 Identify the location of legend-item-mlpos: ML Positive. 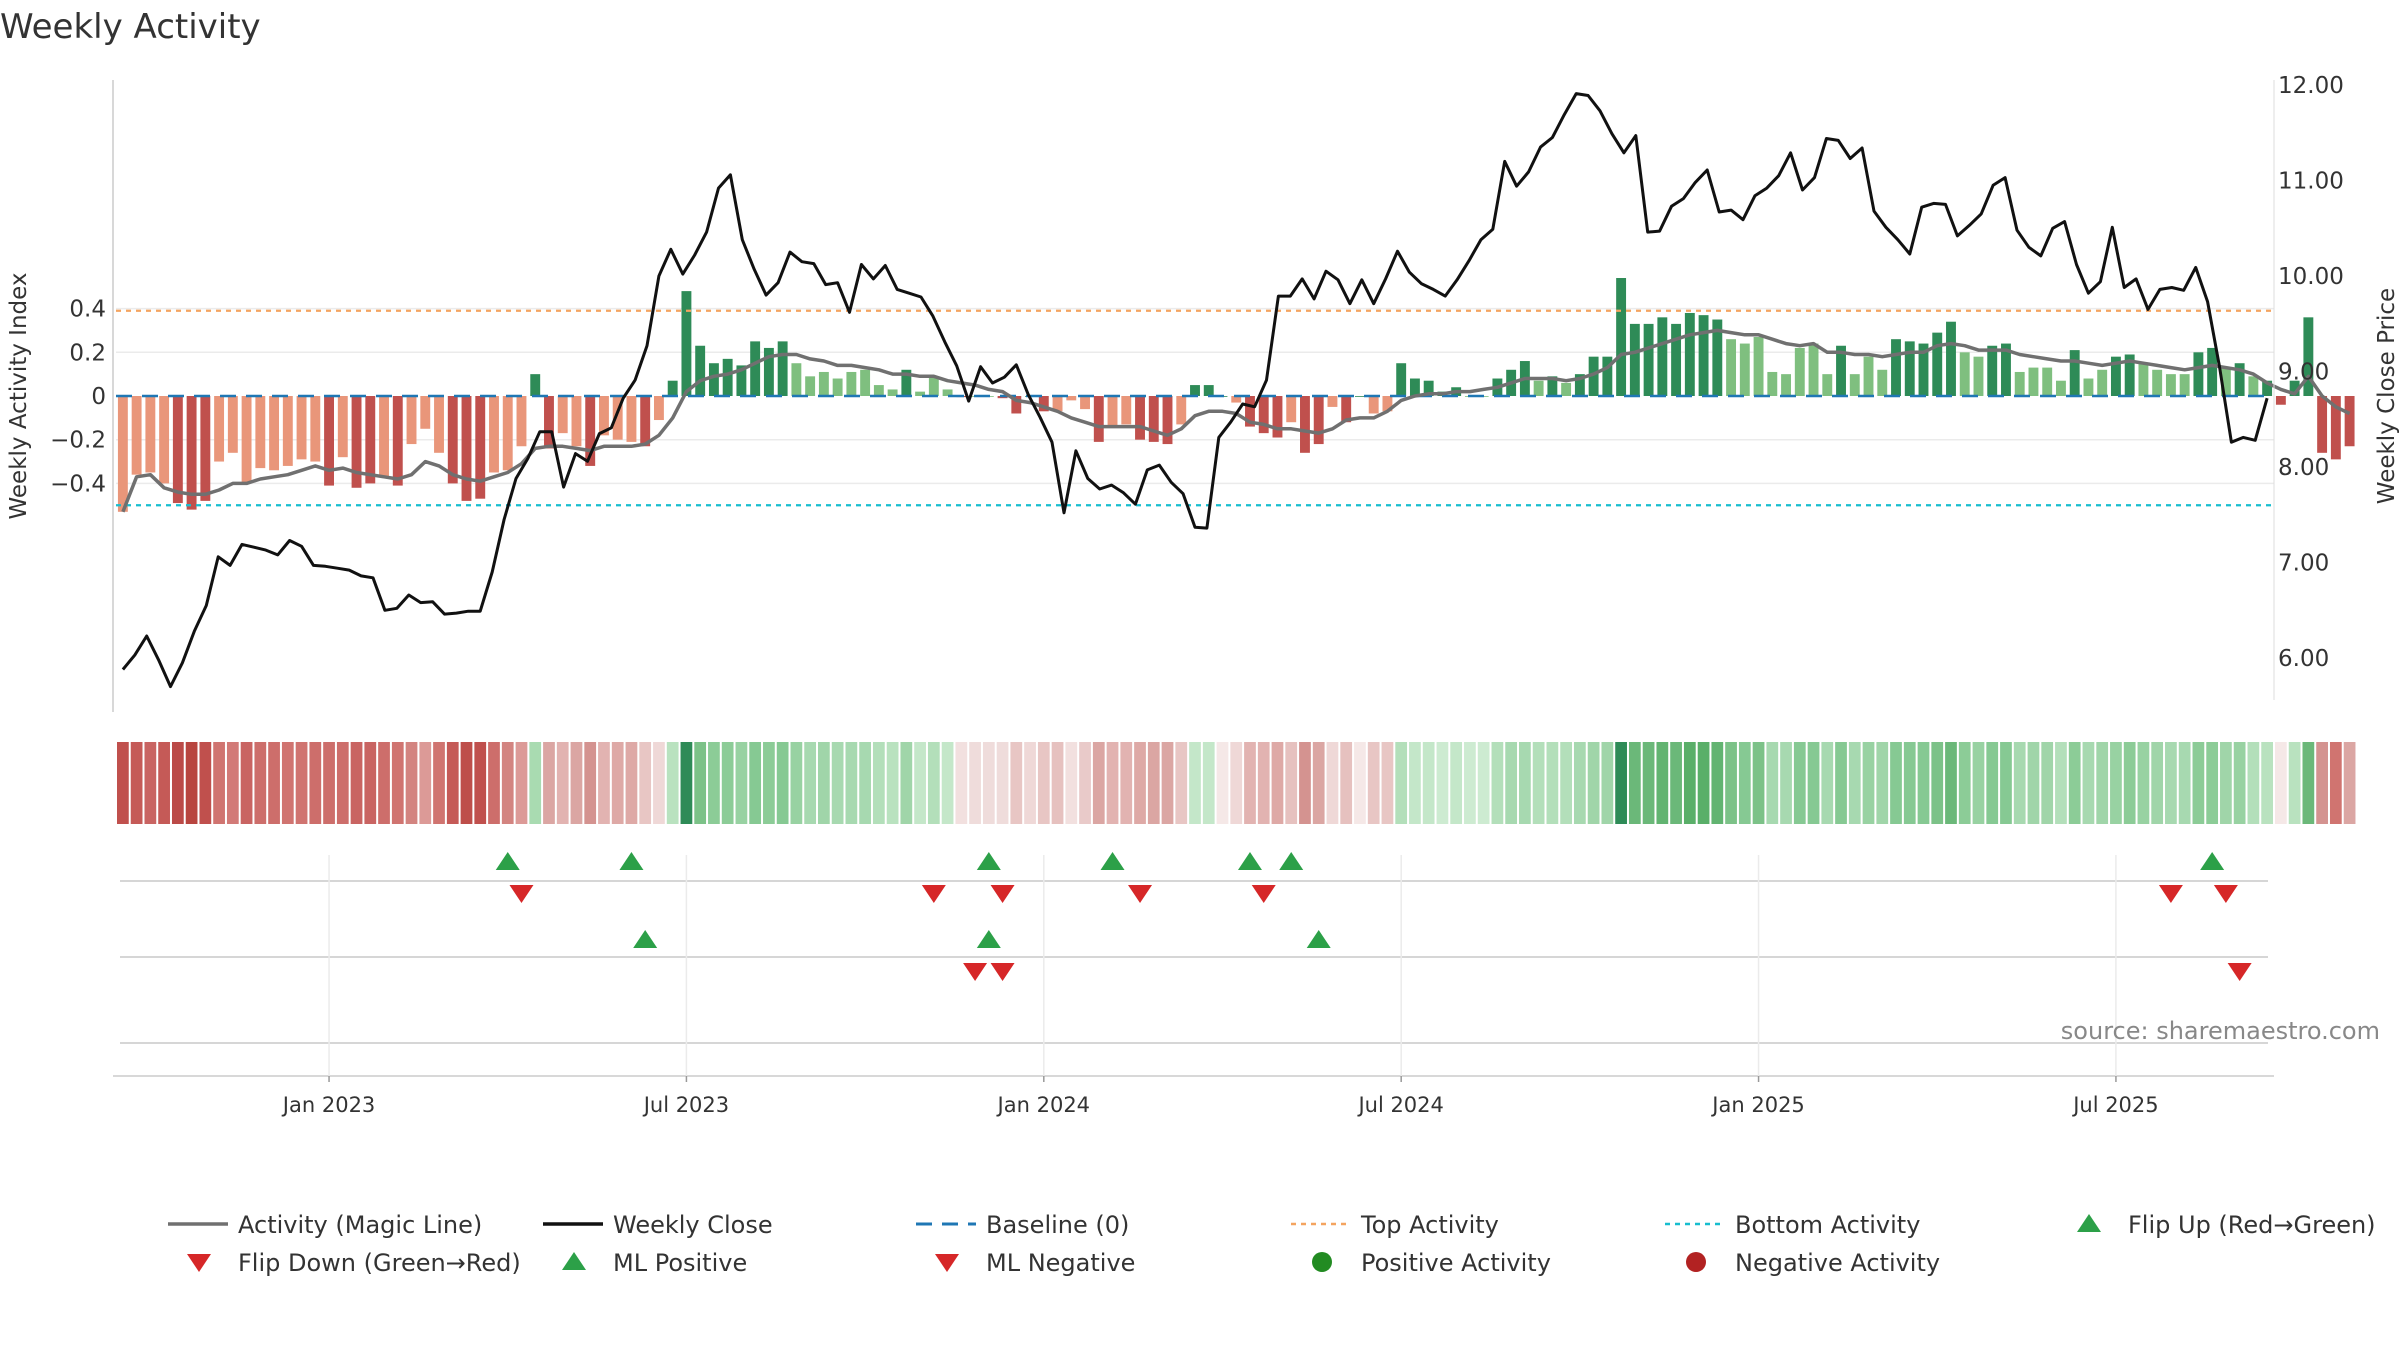
(654, 1263).